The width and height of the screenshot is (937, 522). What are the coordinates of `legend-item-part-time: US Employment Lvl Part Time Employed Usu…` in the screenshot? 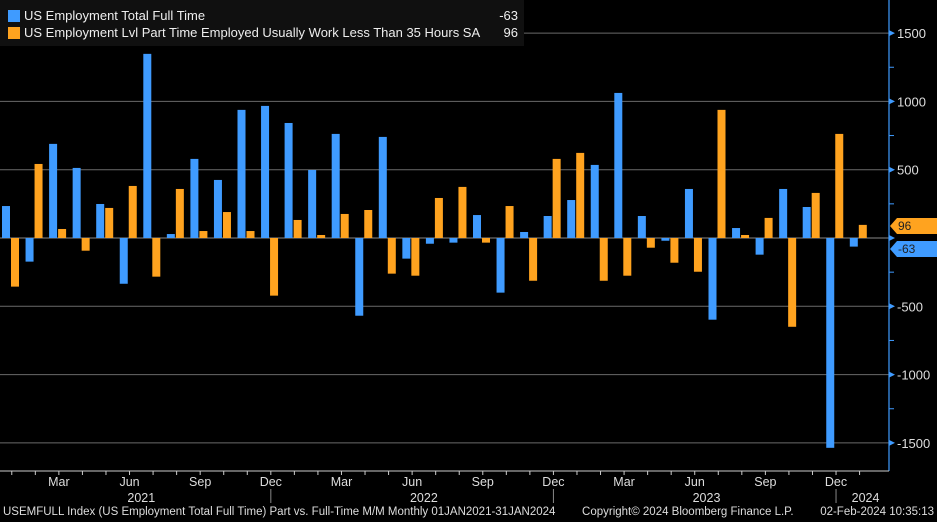 It's located at (263, 33).